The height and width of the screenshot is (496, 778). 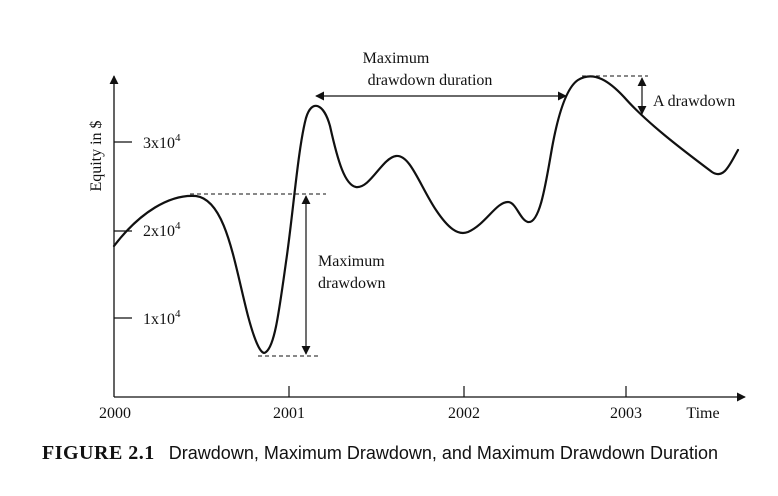 I want to click on x-tick-label: 2002, so click(x=464, y=413).